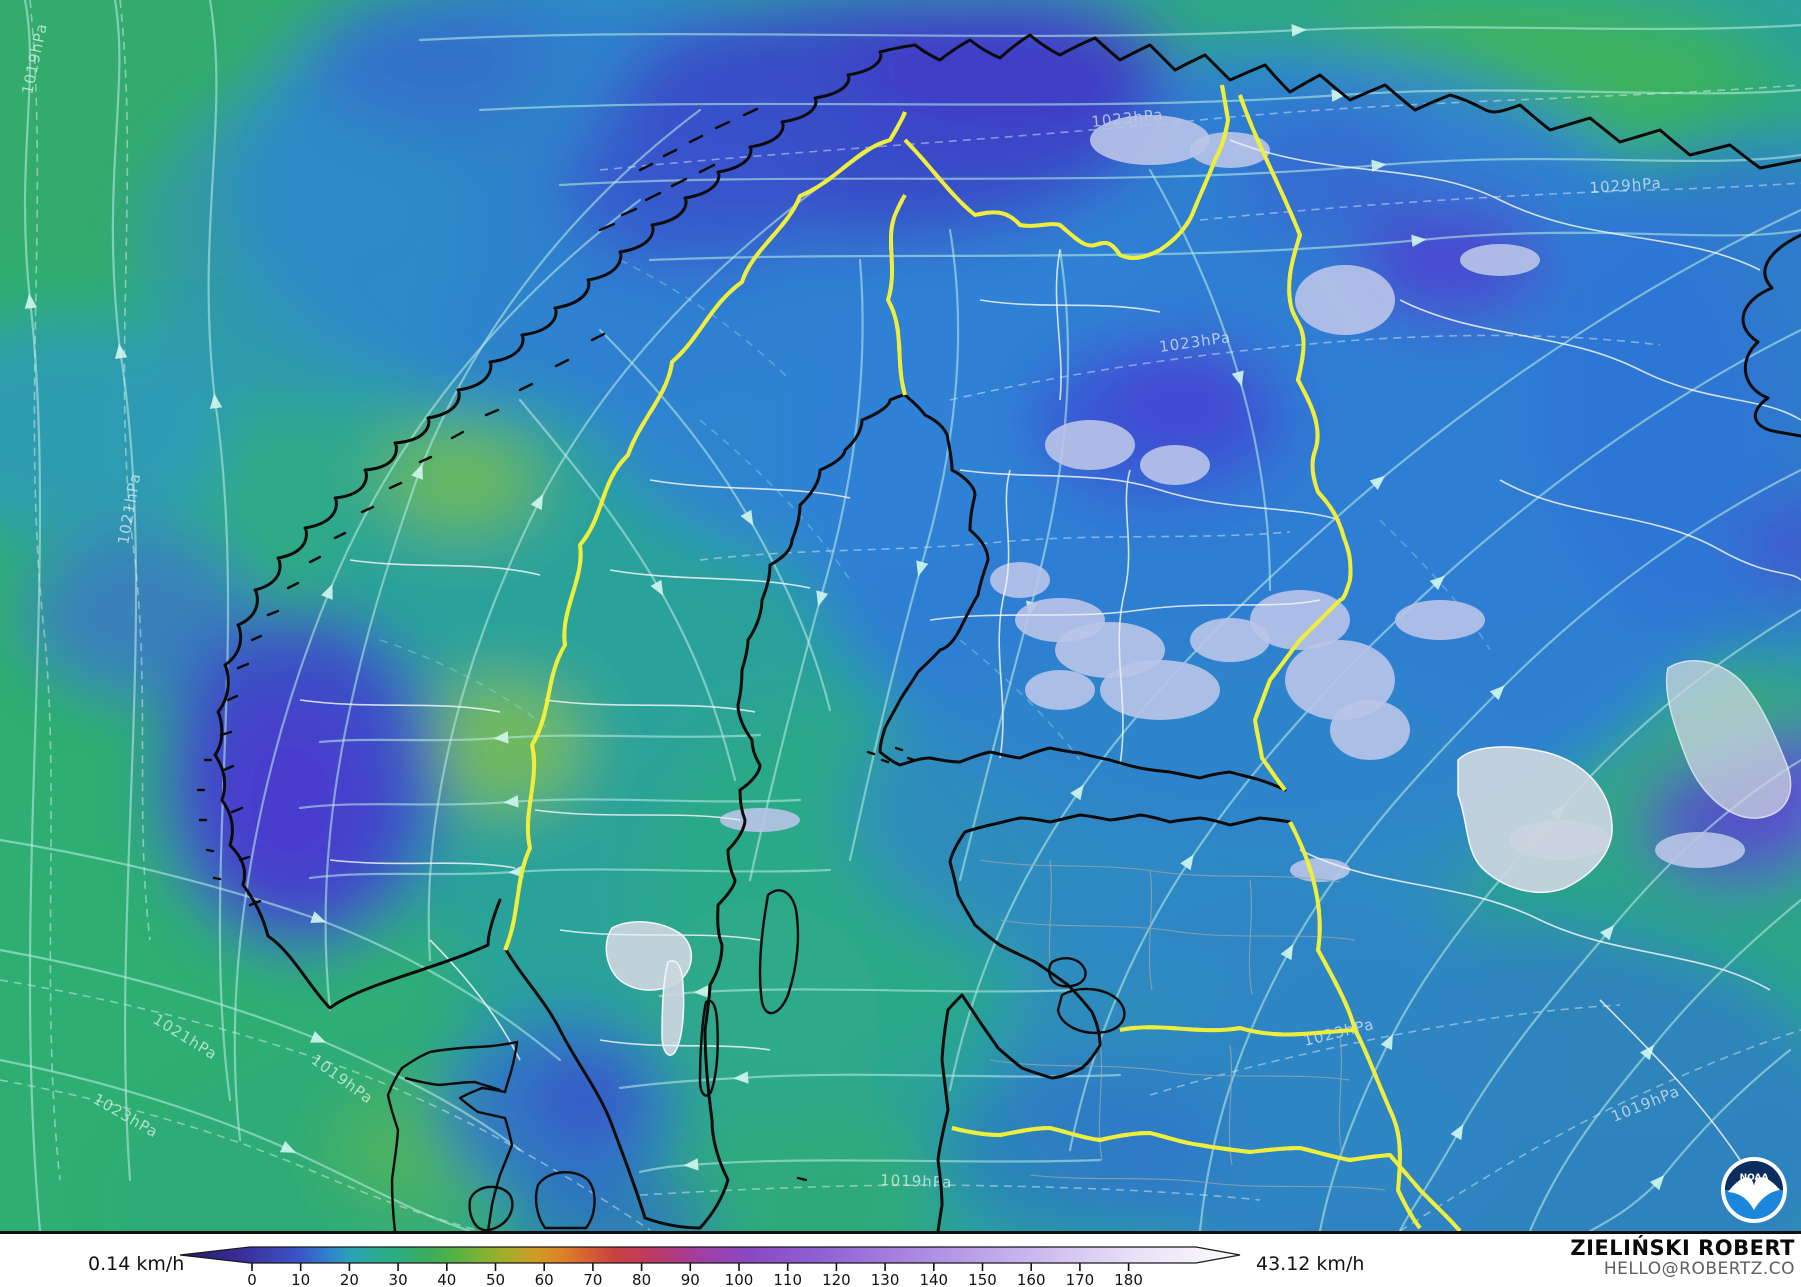 Image resolution: width=1801 pixels, height=1287 pixels. Describe the element at coordinates (1182, 1025) in the screenshot. I see `admin-borders-gray` at that location.